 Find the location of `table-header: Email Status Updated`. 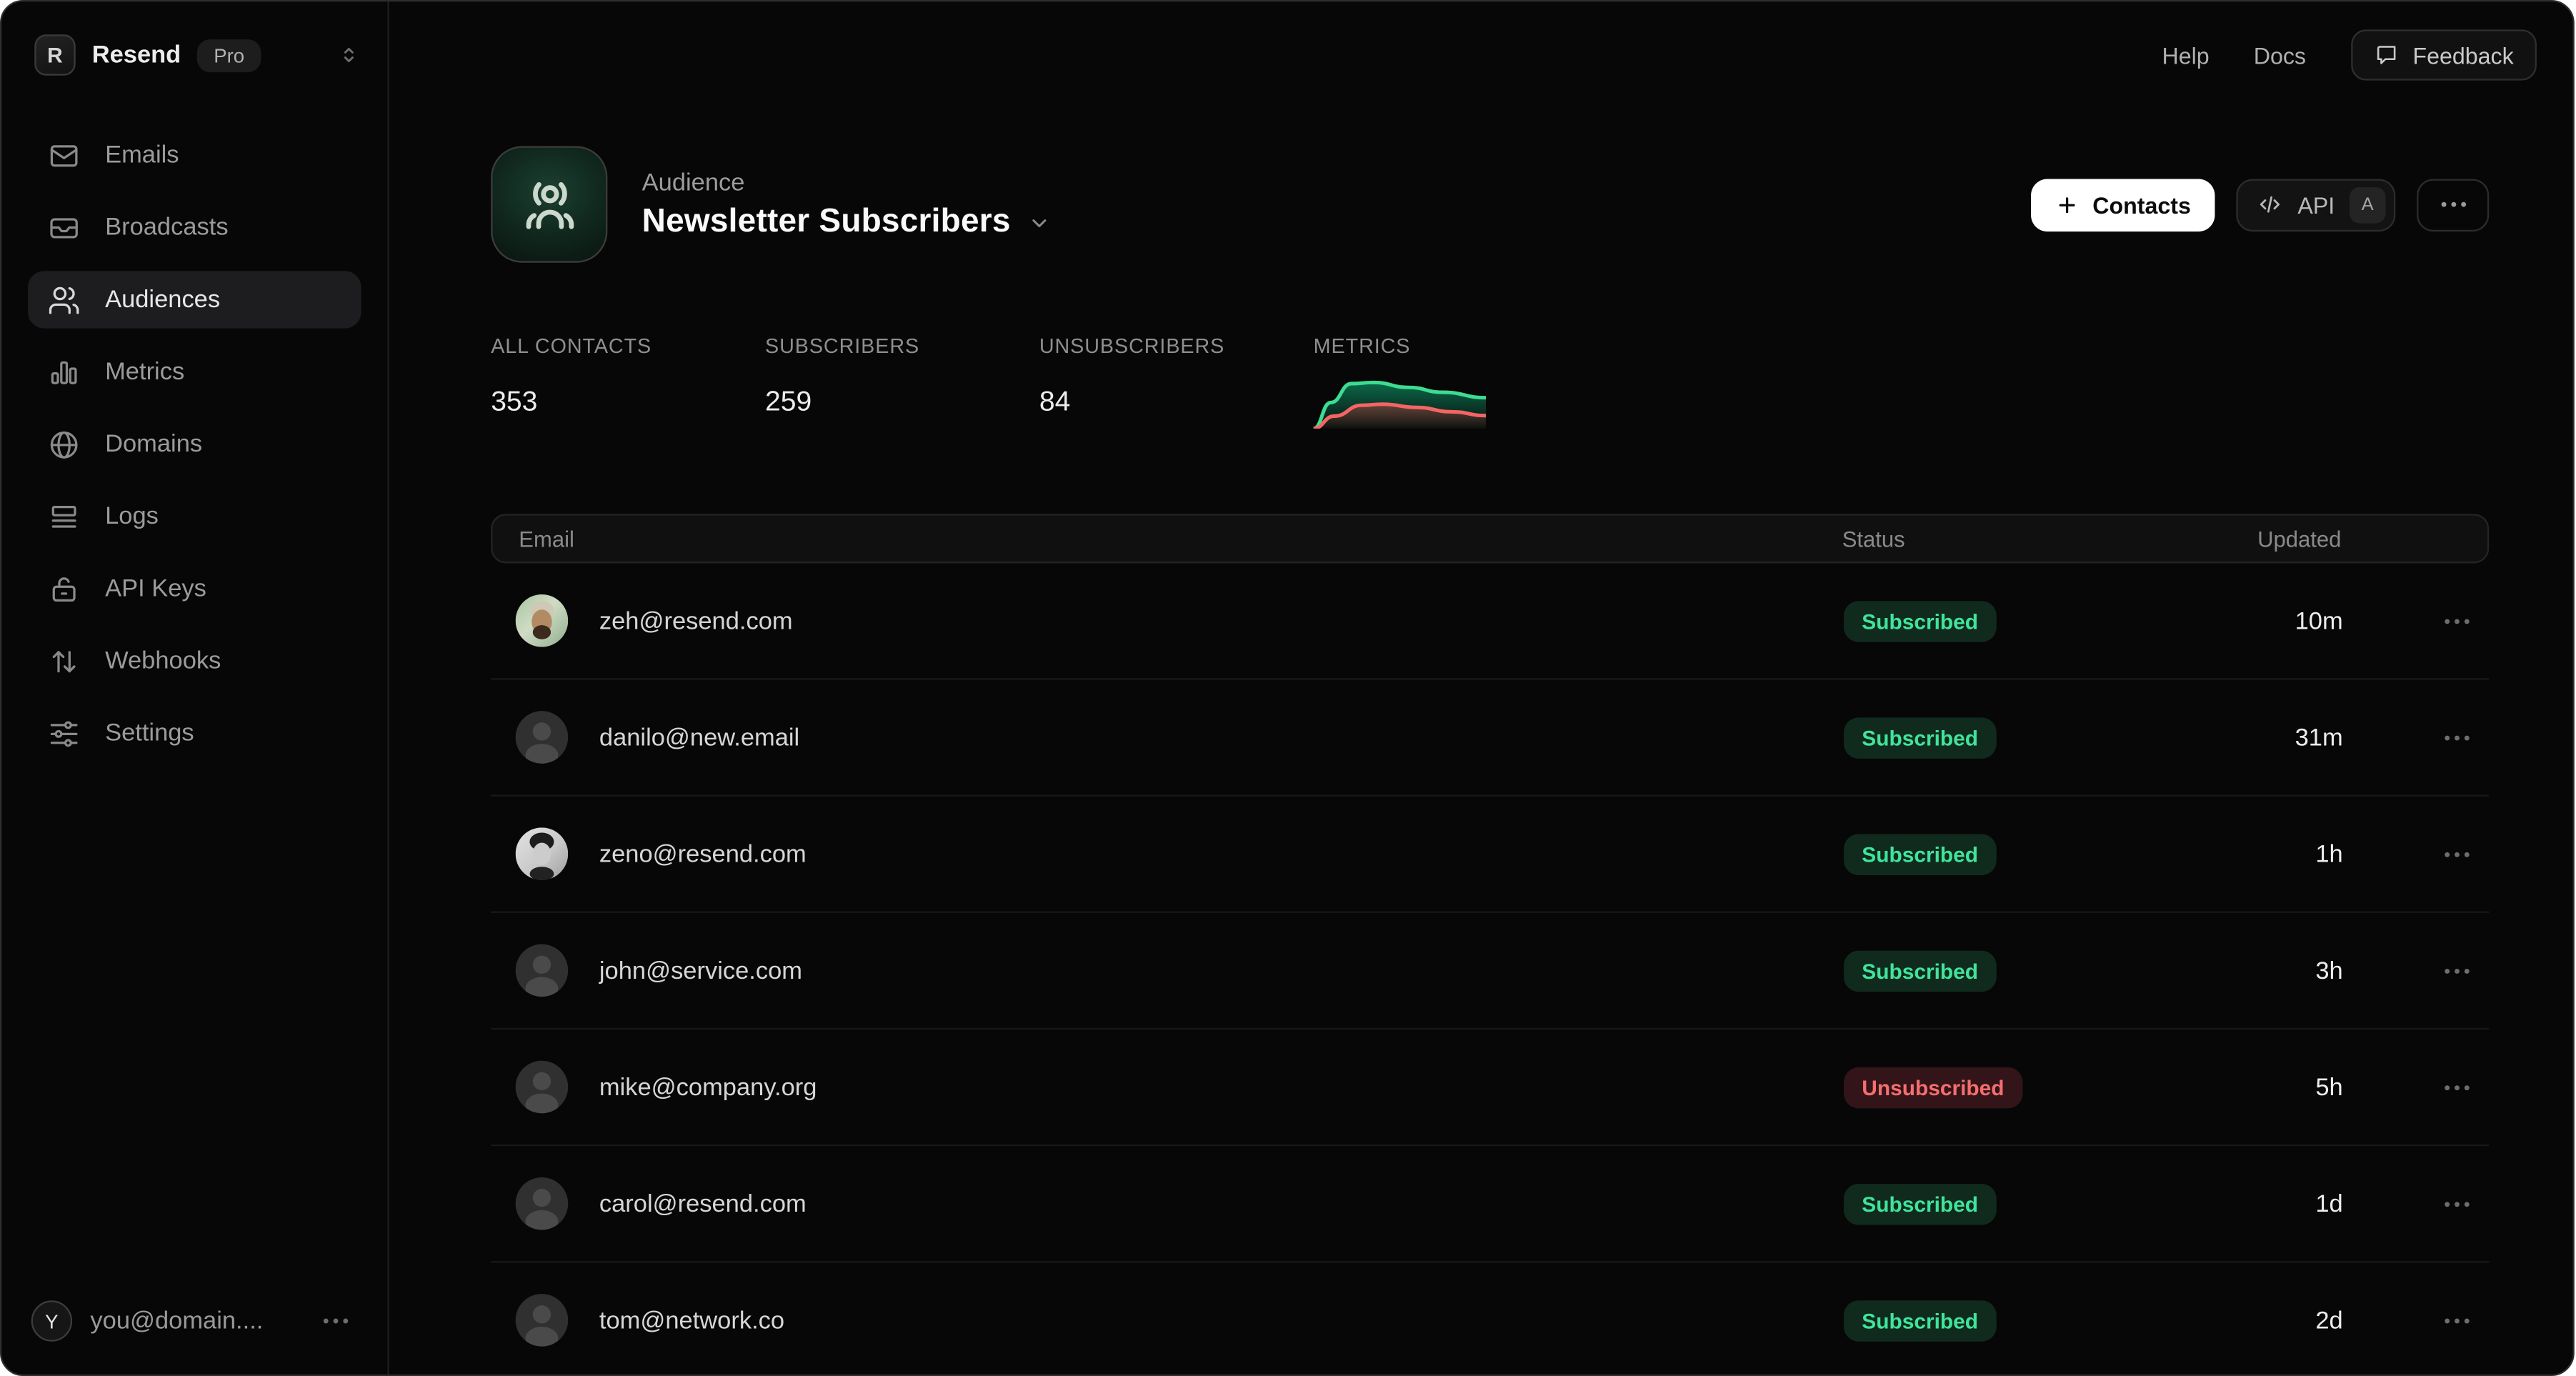

table-header: Email Status Updated is located at coordinates (1490, 539).